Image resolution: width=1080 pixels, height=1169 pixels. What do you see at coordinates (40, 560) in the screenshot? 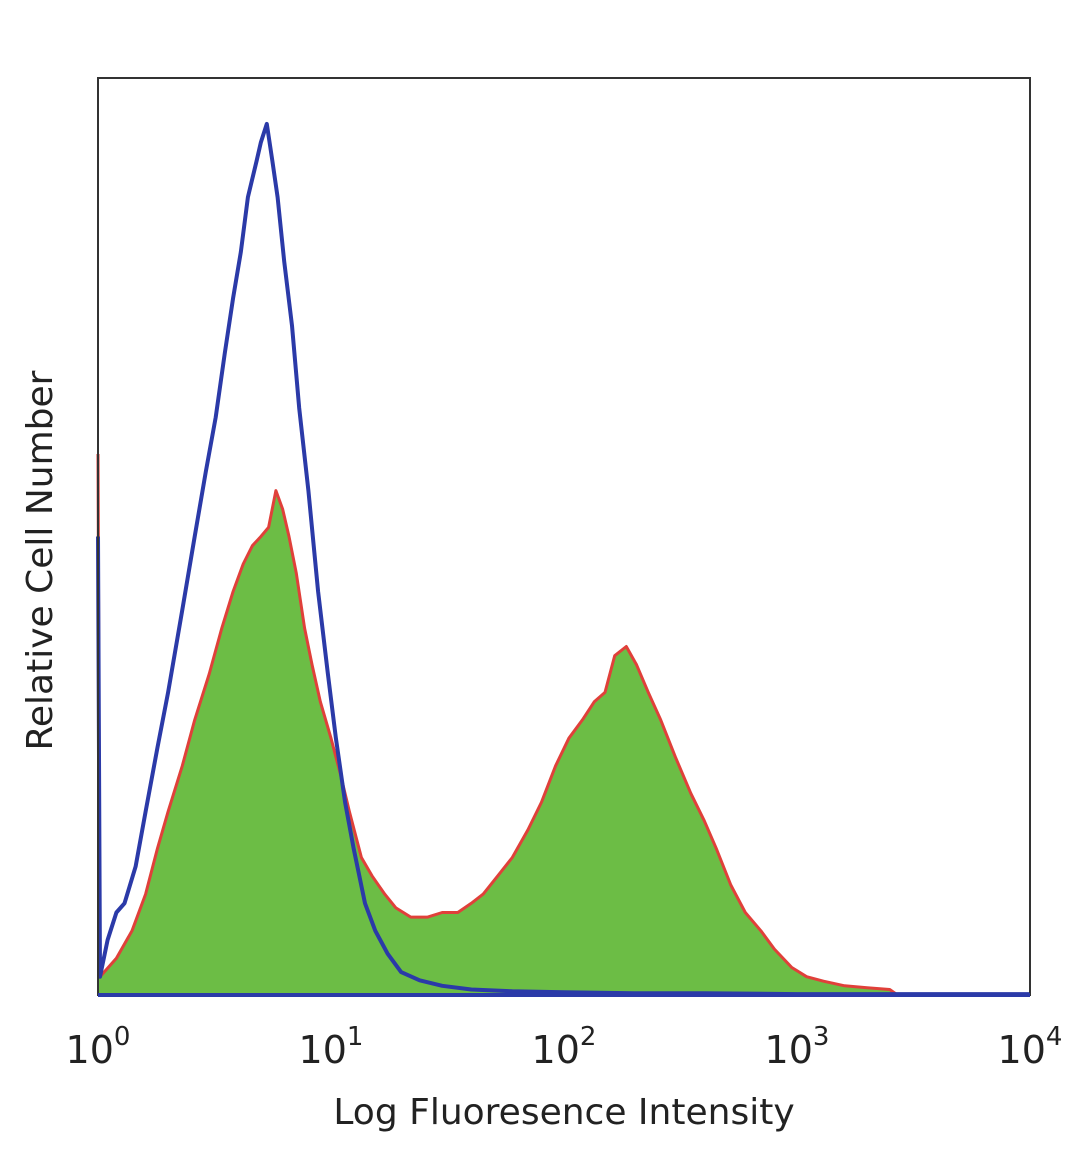
I see `y-axis-title: Relative Cell Number` at bounding box center [40, 560].